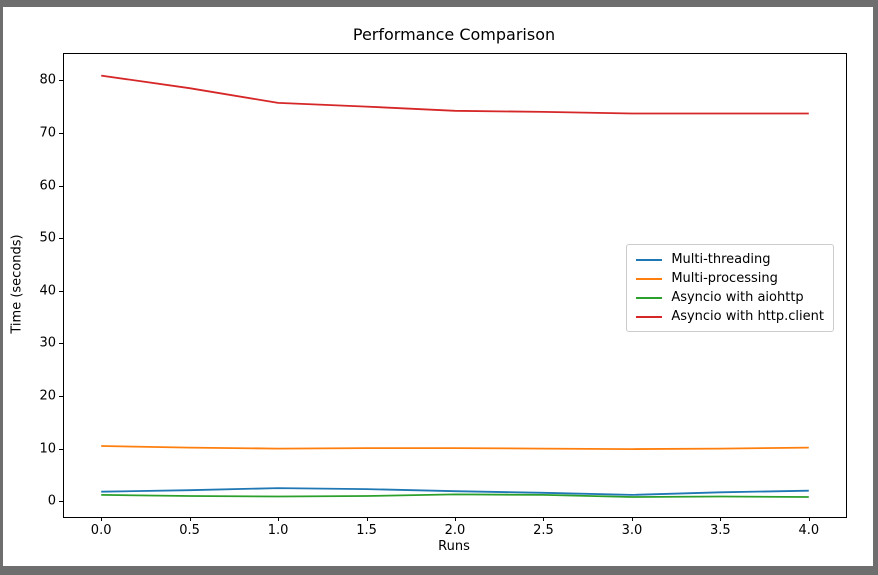  What do you see at coordinates (47, 449) in the screenshot?
I see `y-tick-label: 10` at bounding box center [47, 449].